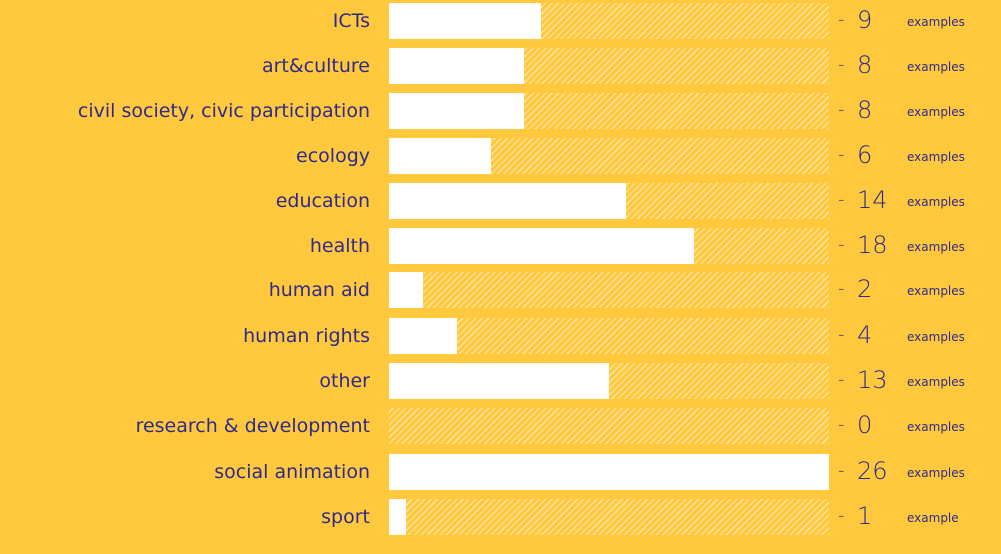 This screenshot has width=1001, height=554. I want to click on bar-row: human aid -2 examples, so click(500, 290).